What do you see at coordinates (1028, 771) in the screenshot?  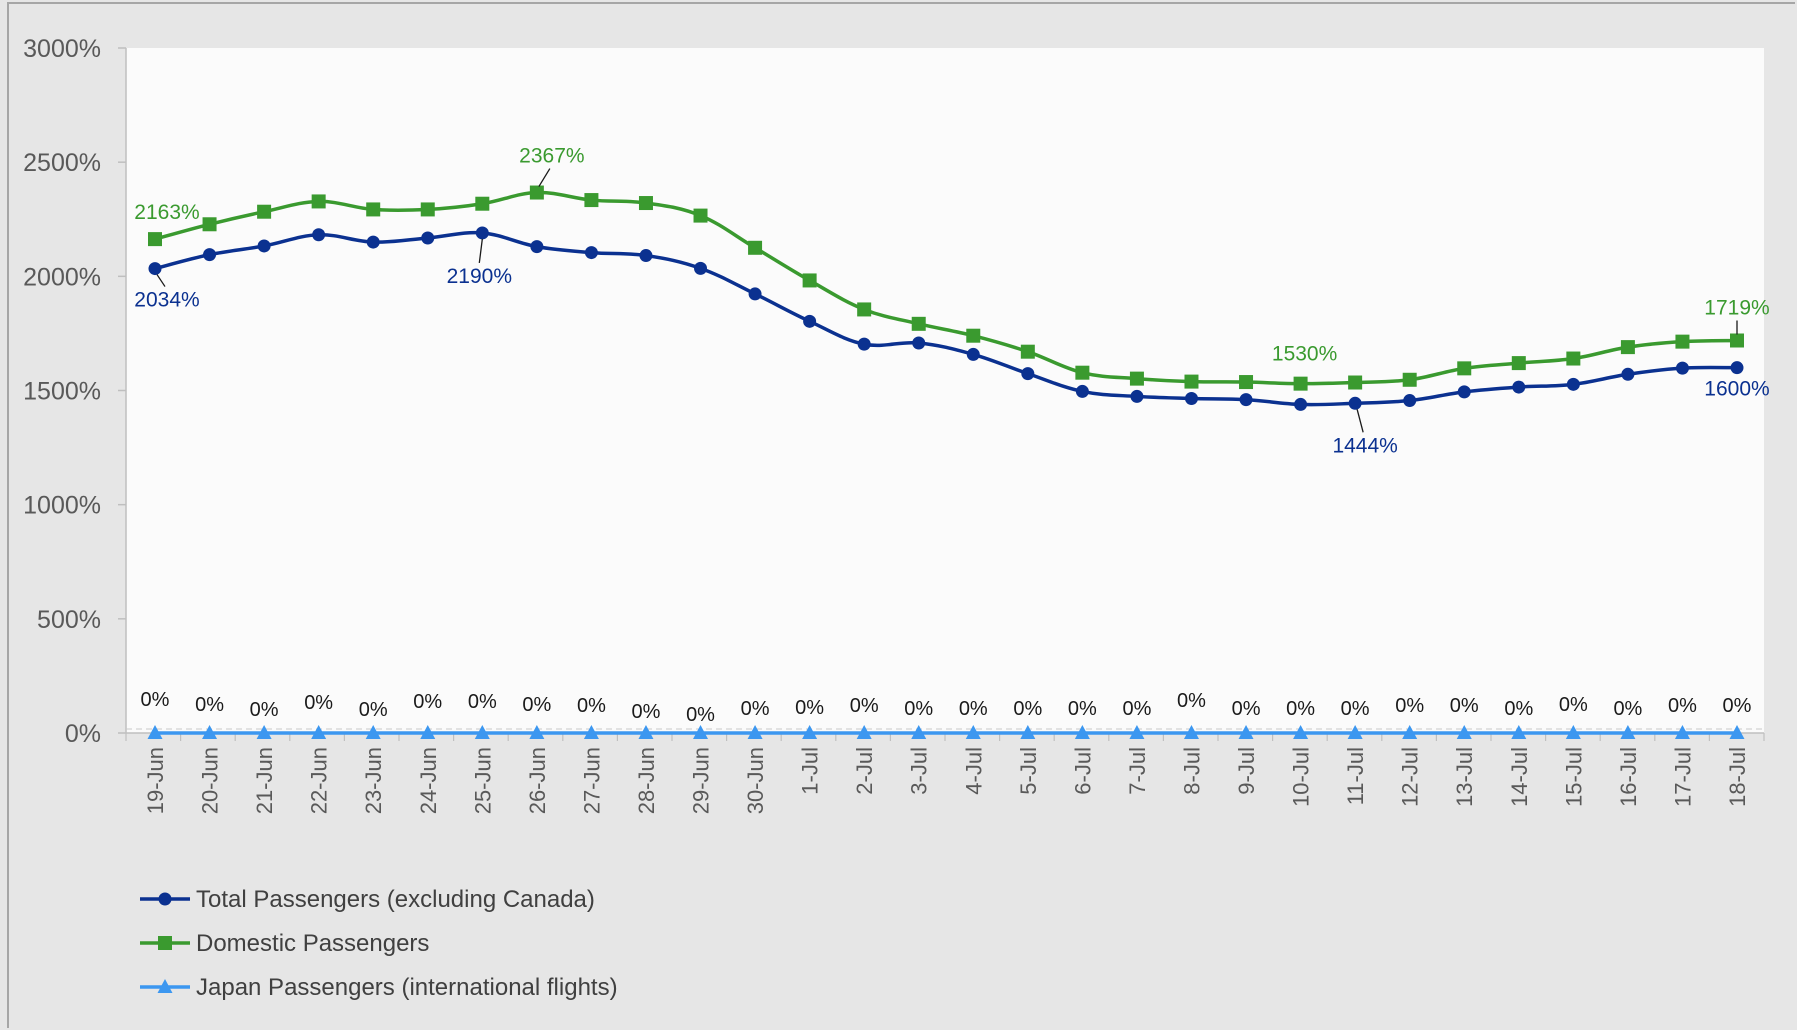 I see `x-tick-label: 5-Jul` at bounding box center [1028, 771].